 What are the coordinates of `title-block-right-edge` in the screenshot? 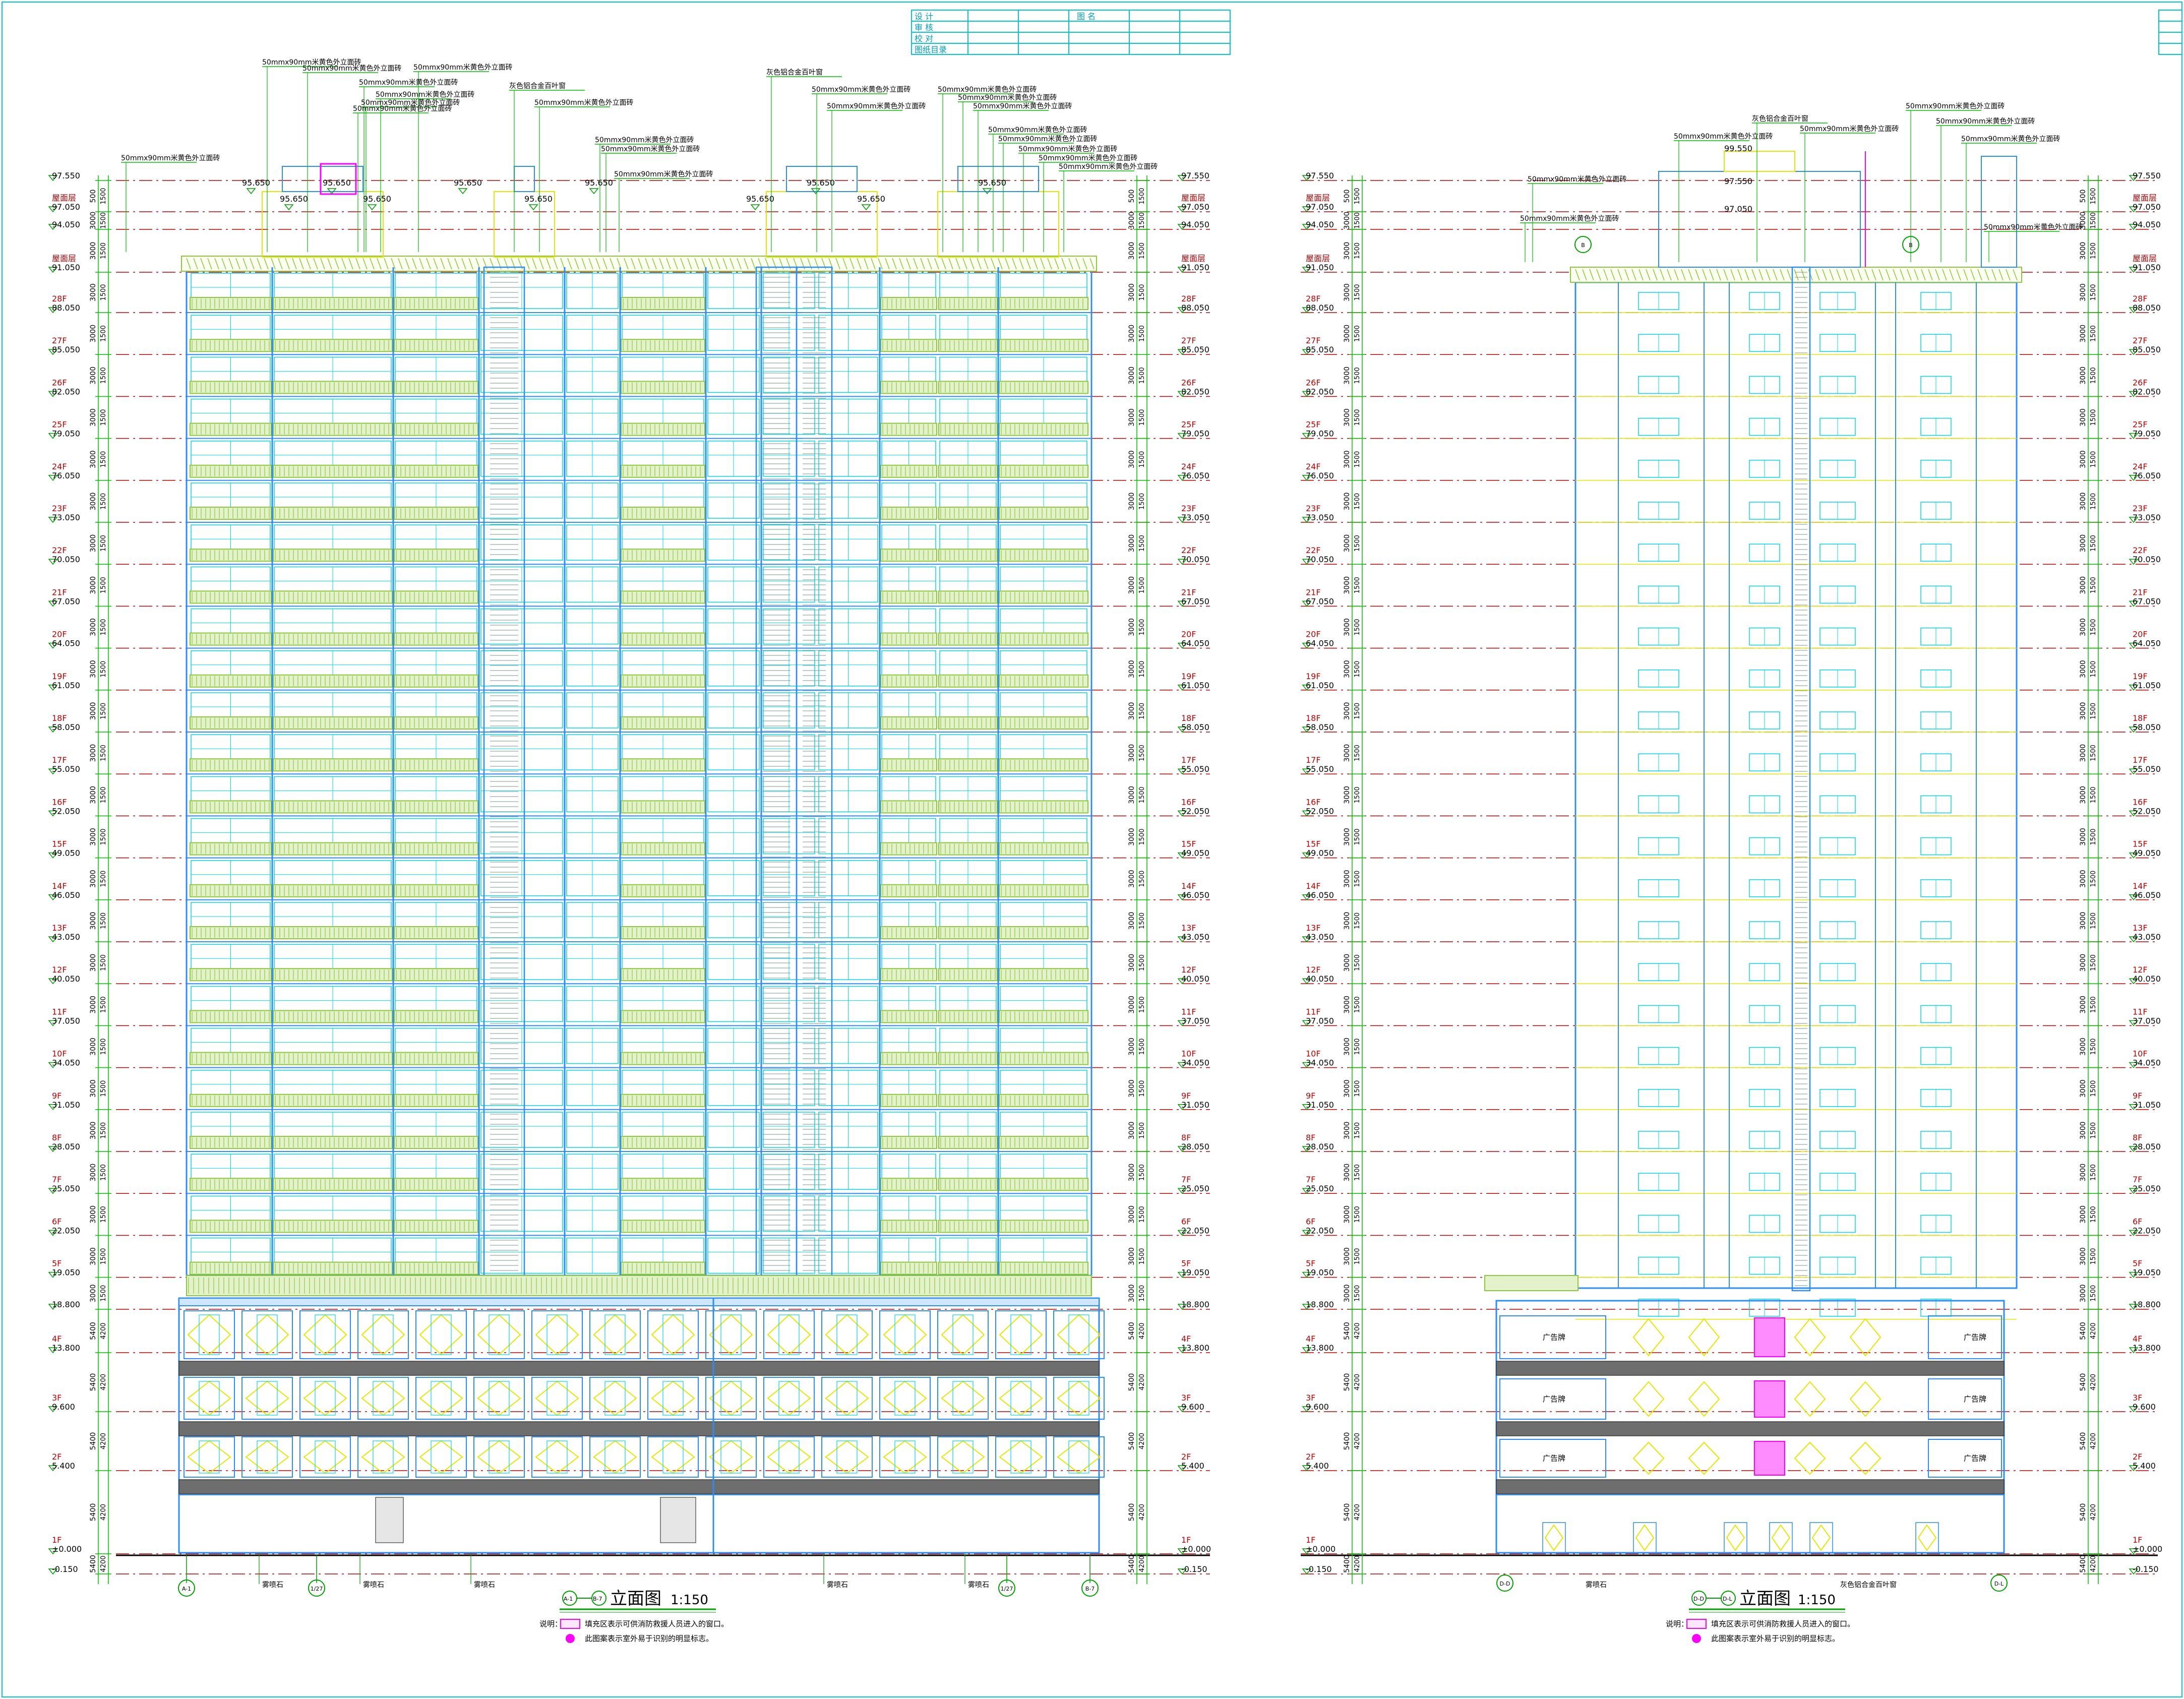 It's located at (2170, 32).